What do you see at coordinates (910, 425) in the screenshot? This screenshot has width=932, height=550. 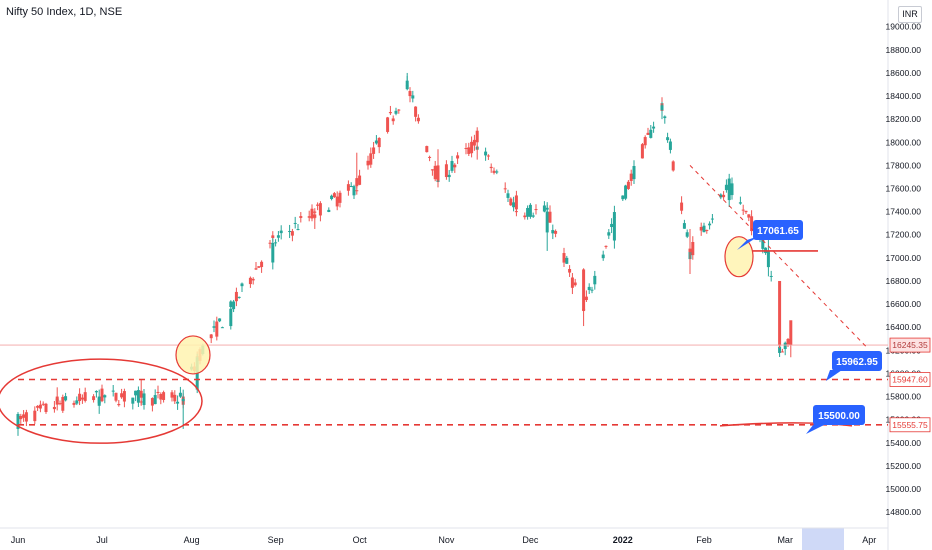 I see `axis-price-label-text: 15555.75` at bounding box center [910, 425].